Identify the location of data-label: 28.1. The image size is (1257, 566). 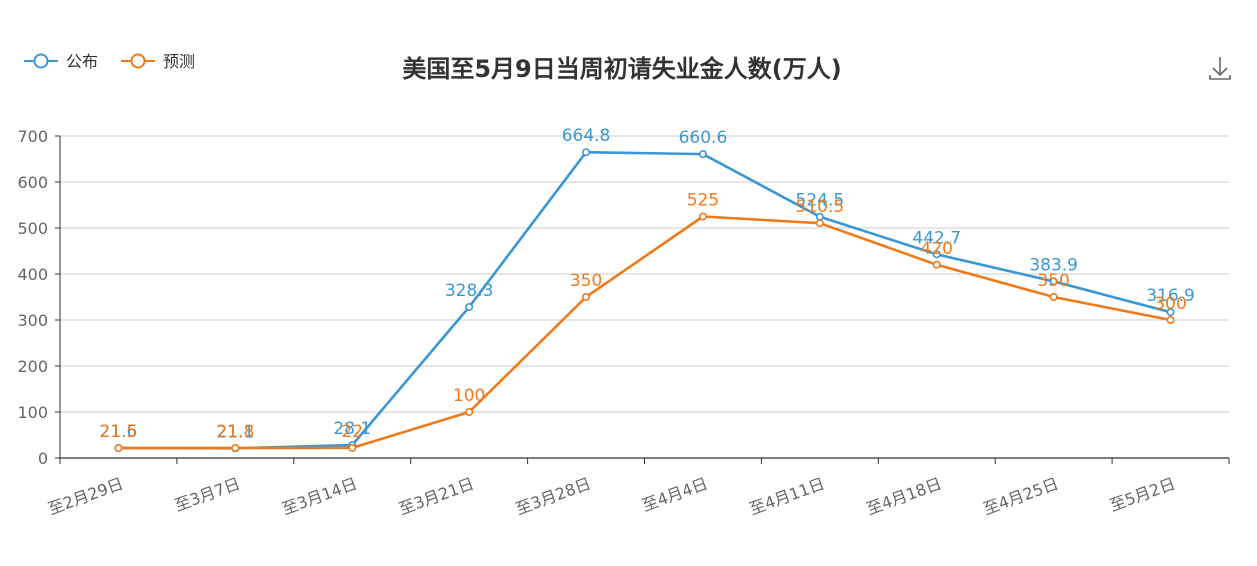
(352, 429).